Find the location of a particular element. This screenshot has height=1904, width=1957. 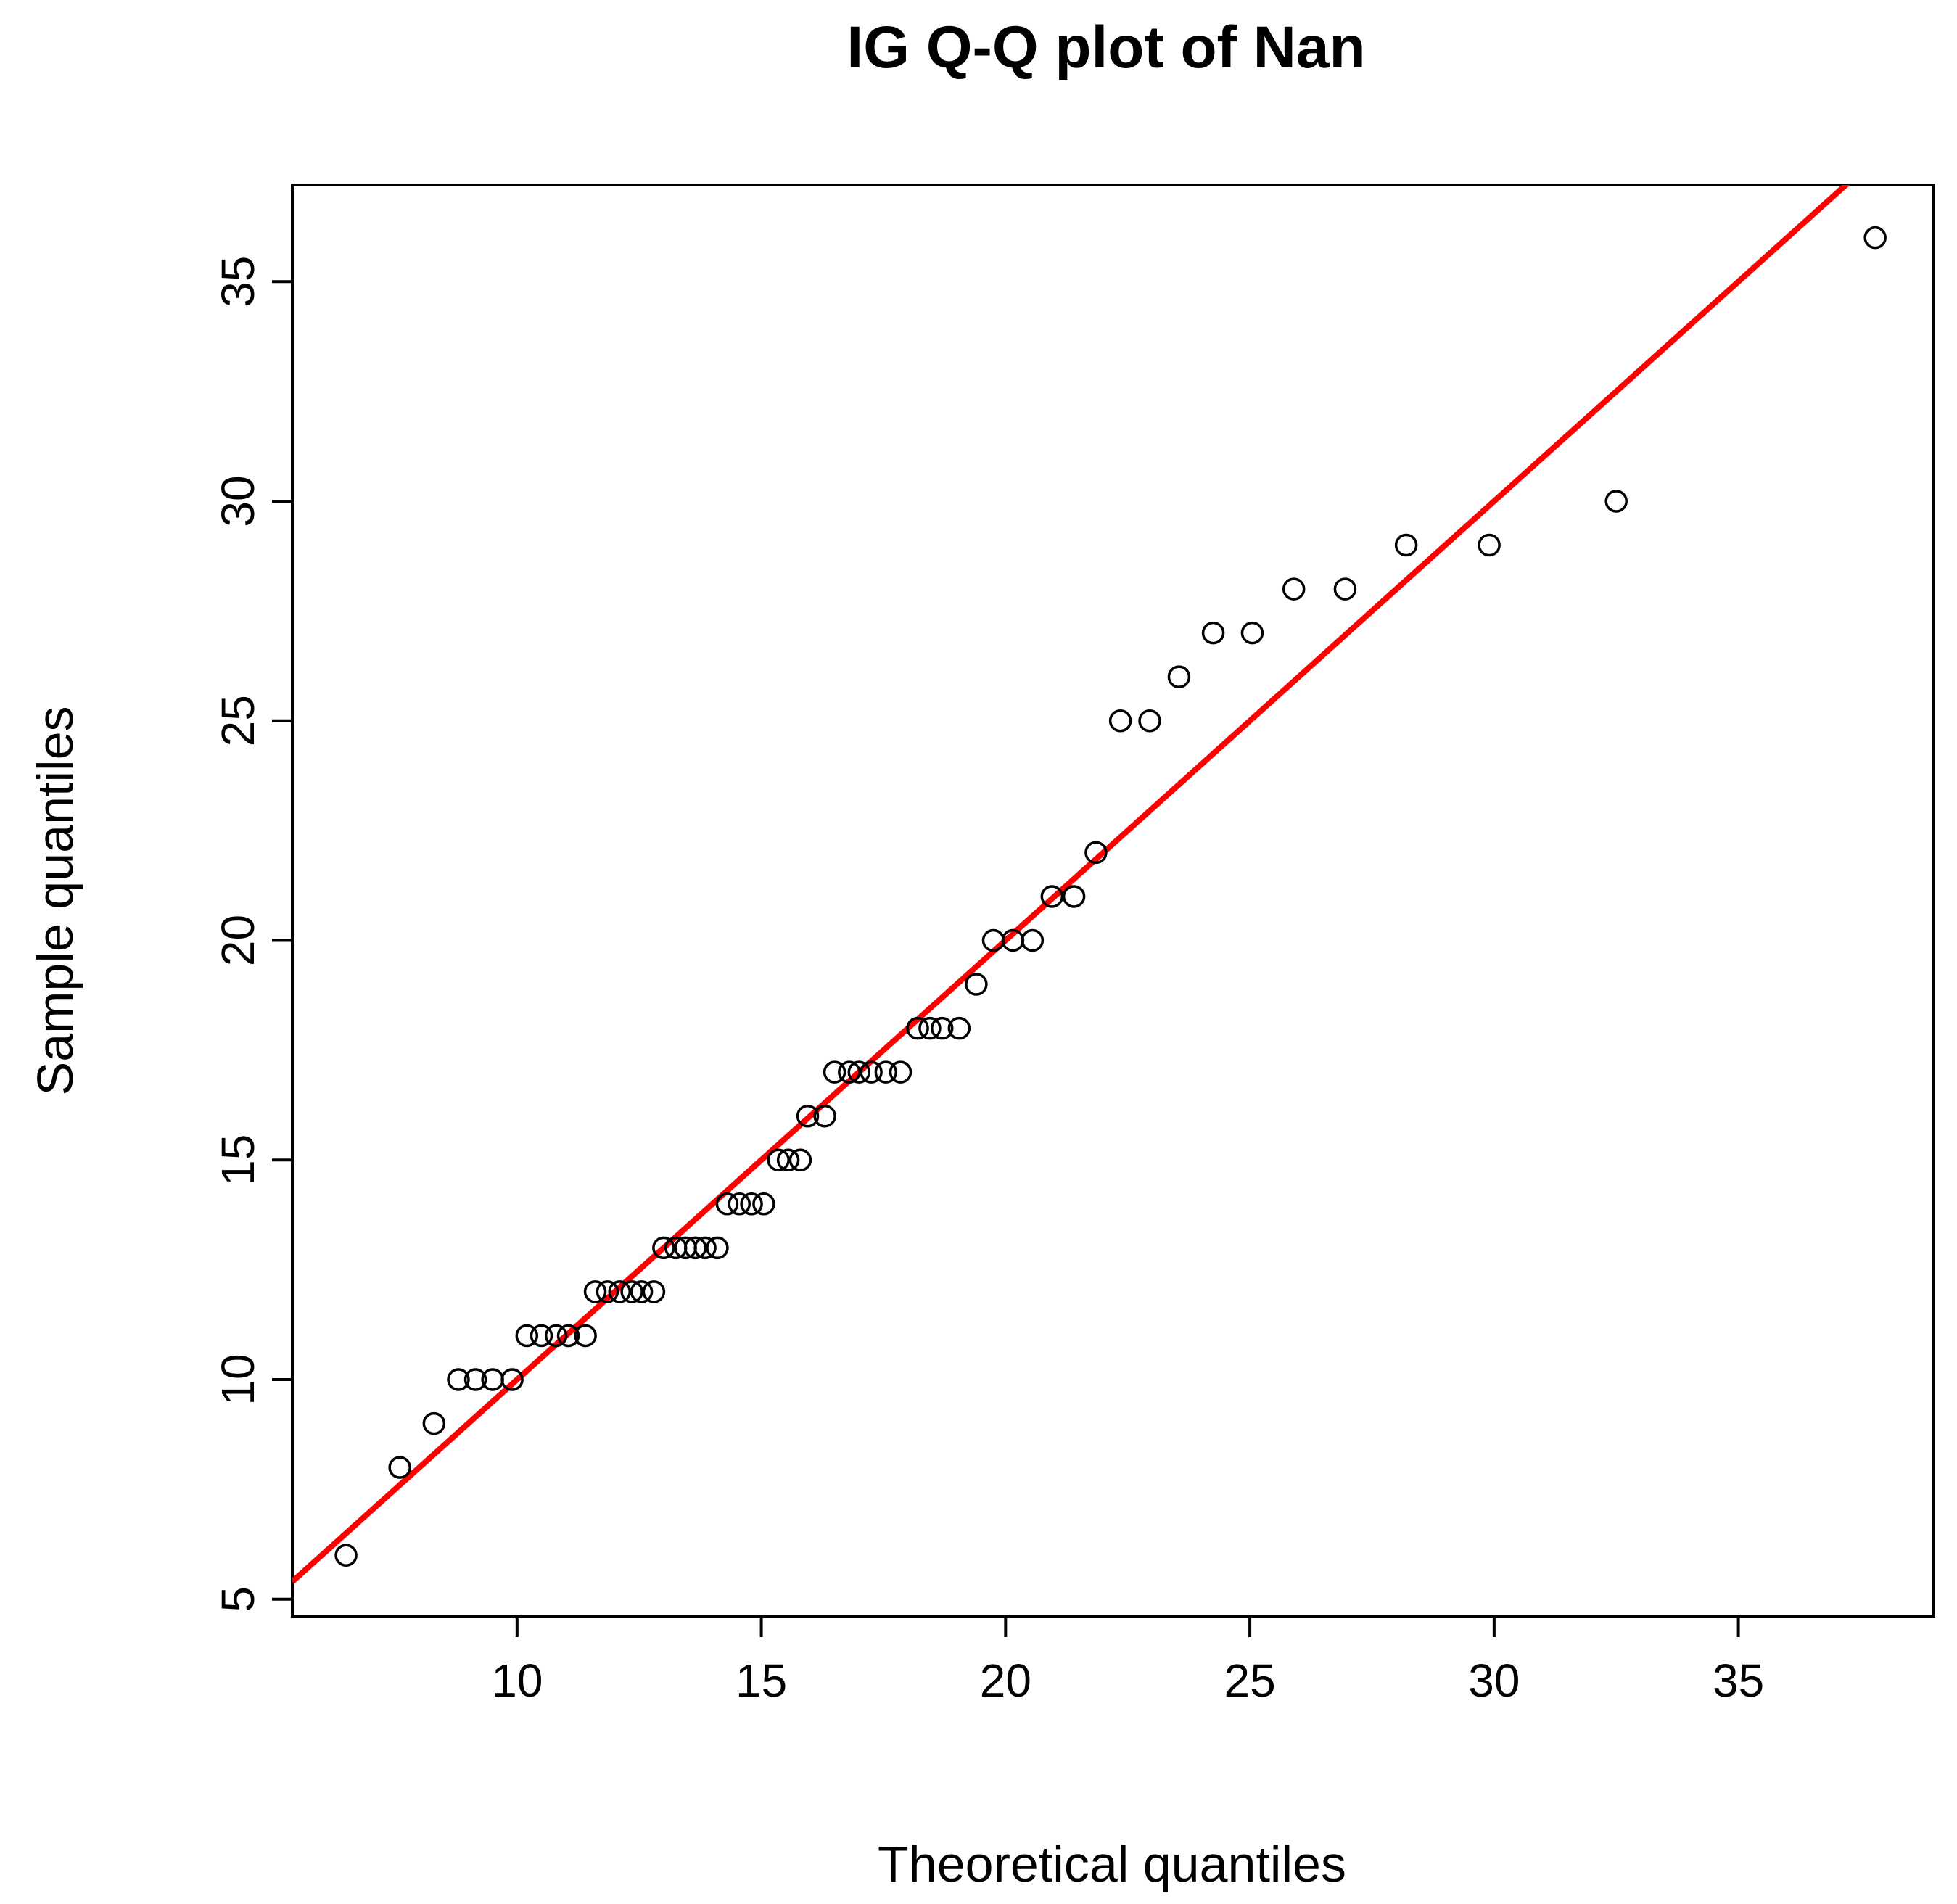

y-tick-label: 25 is located at coordinates (238, 720).